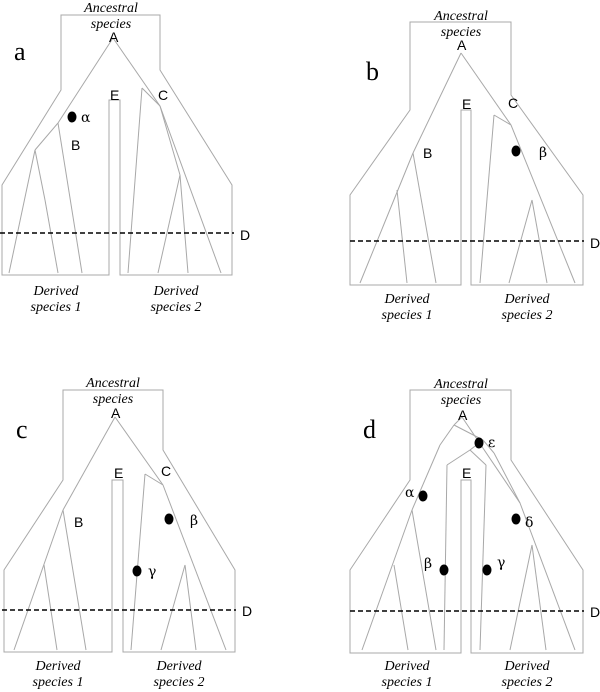 The width and height of the screenshot is (600, 692). I want to click on event-delta-label: δ, so click(529, 523).